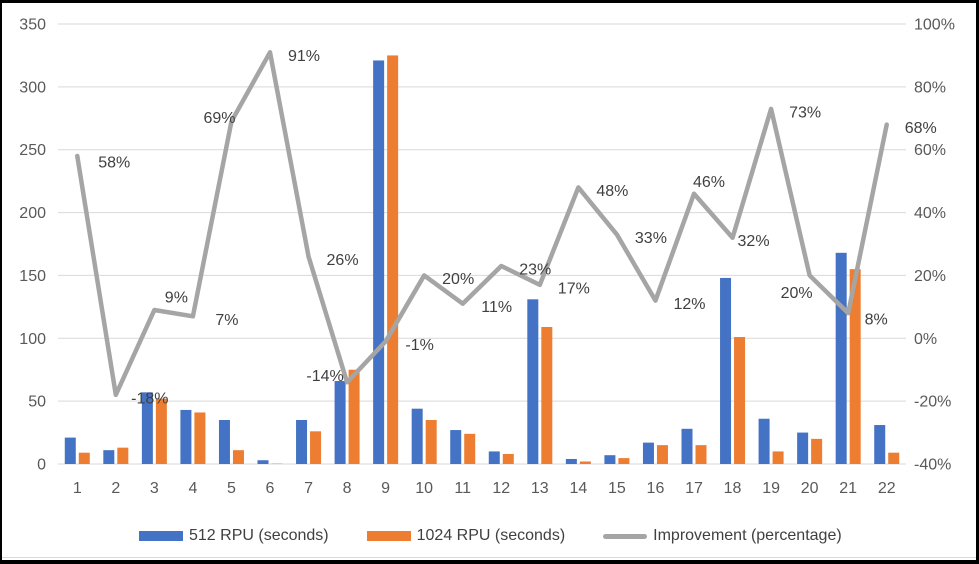 This screenshot has height=564, width=979. I want to click on bar-512-rpu-cat21, so click(841, 358).